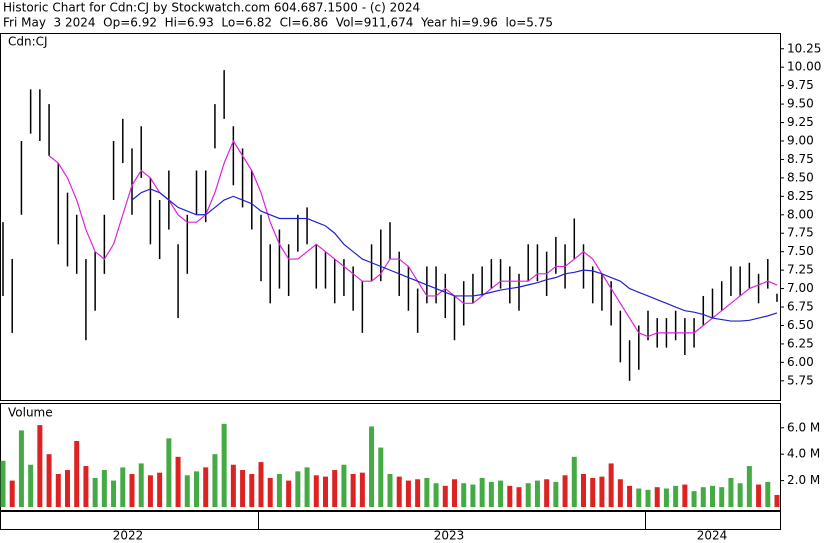  What do you see at coordinates (712, 536) in the screenshot?
I see `year-label: 2024` at bounding box center [712, 536].